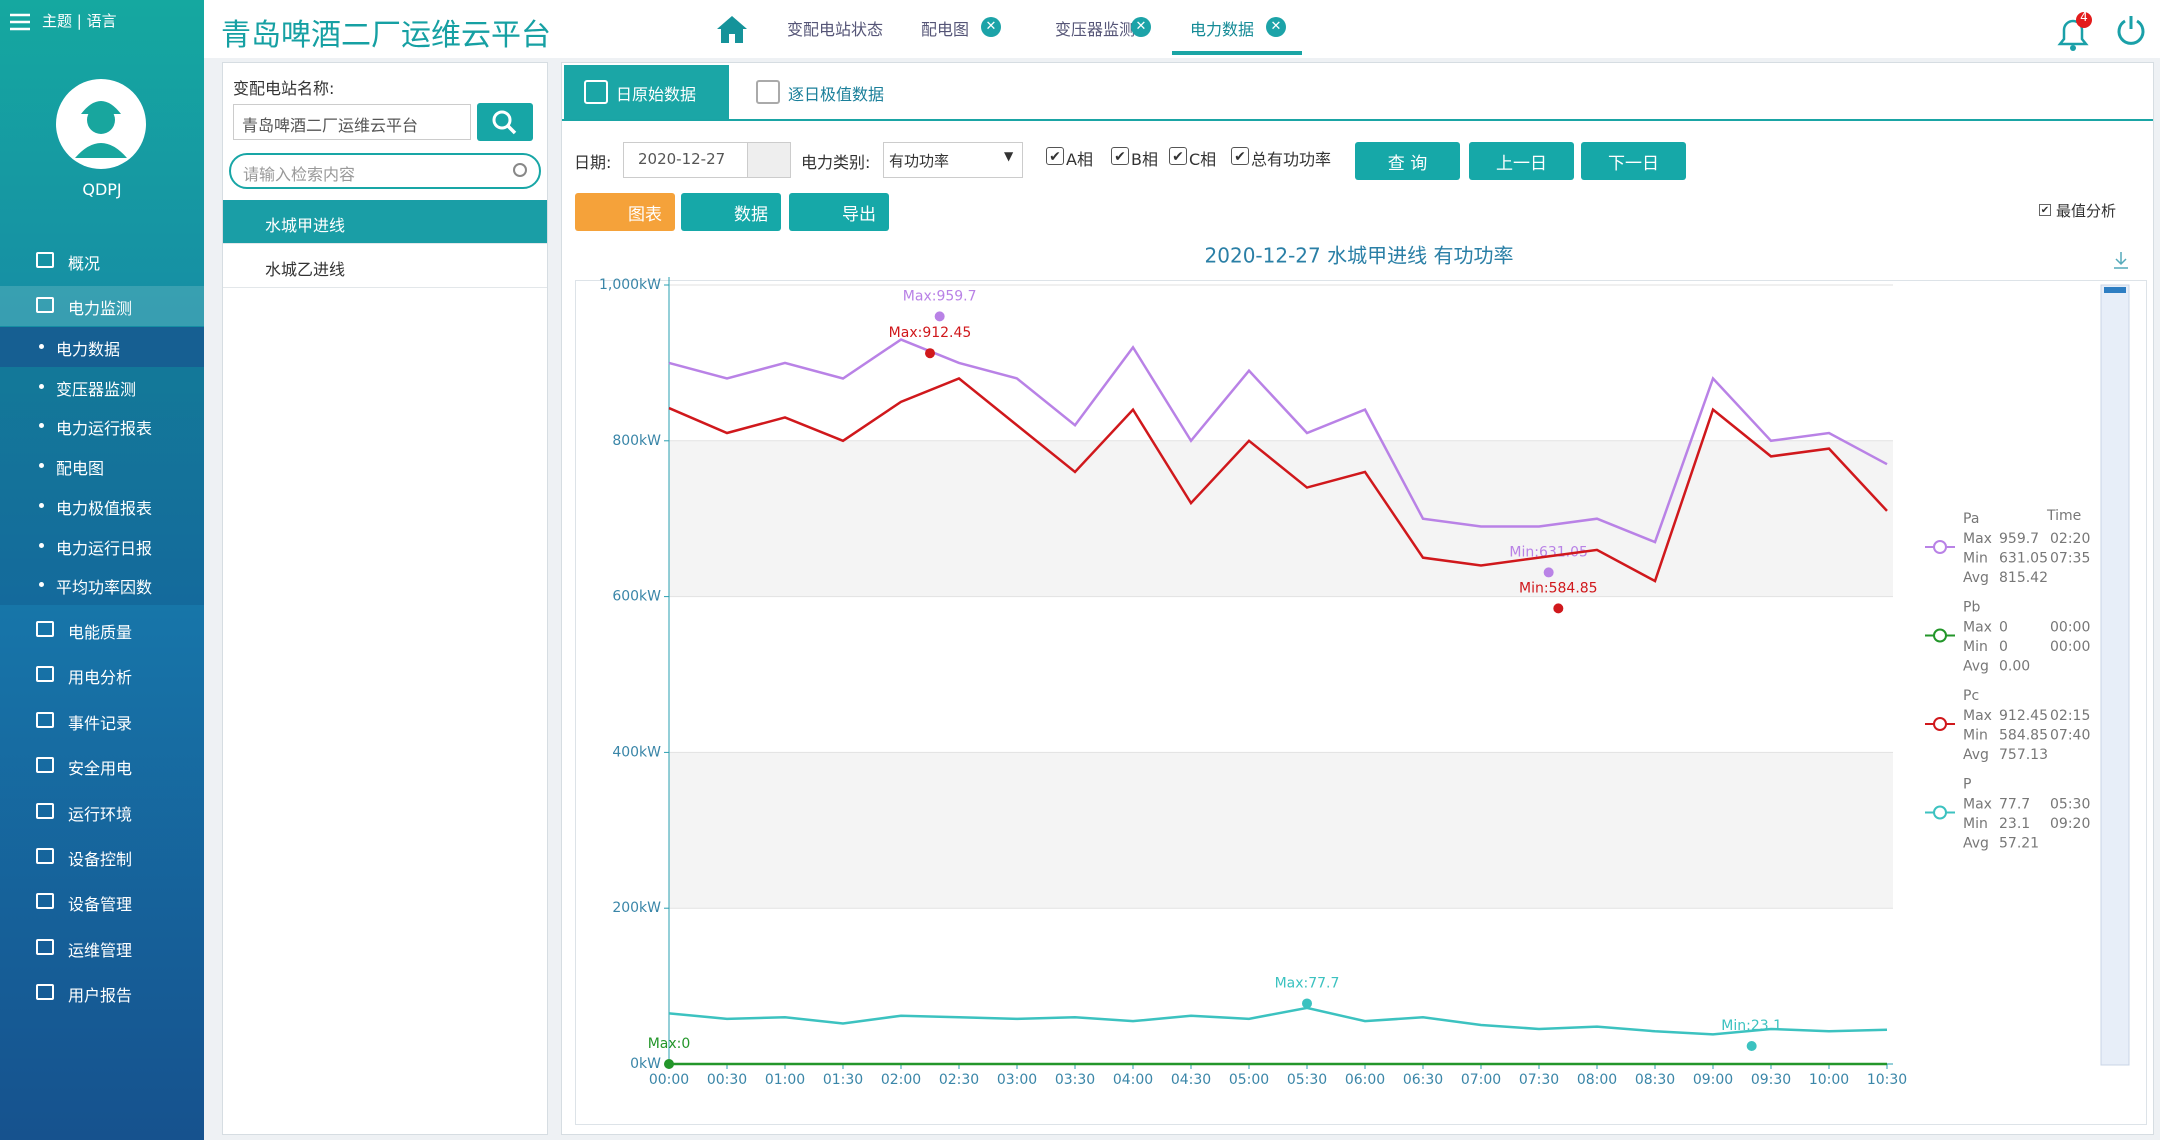 The height and width of the screenshot is (1140, 2160). What do you see at coordinates (284, 88) in the screenshot?
I see `station-label: 变配电站名称:` at bounding box center [284, 88].